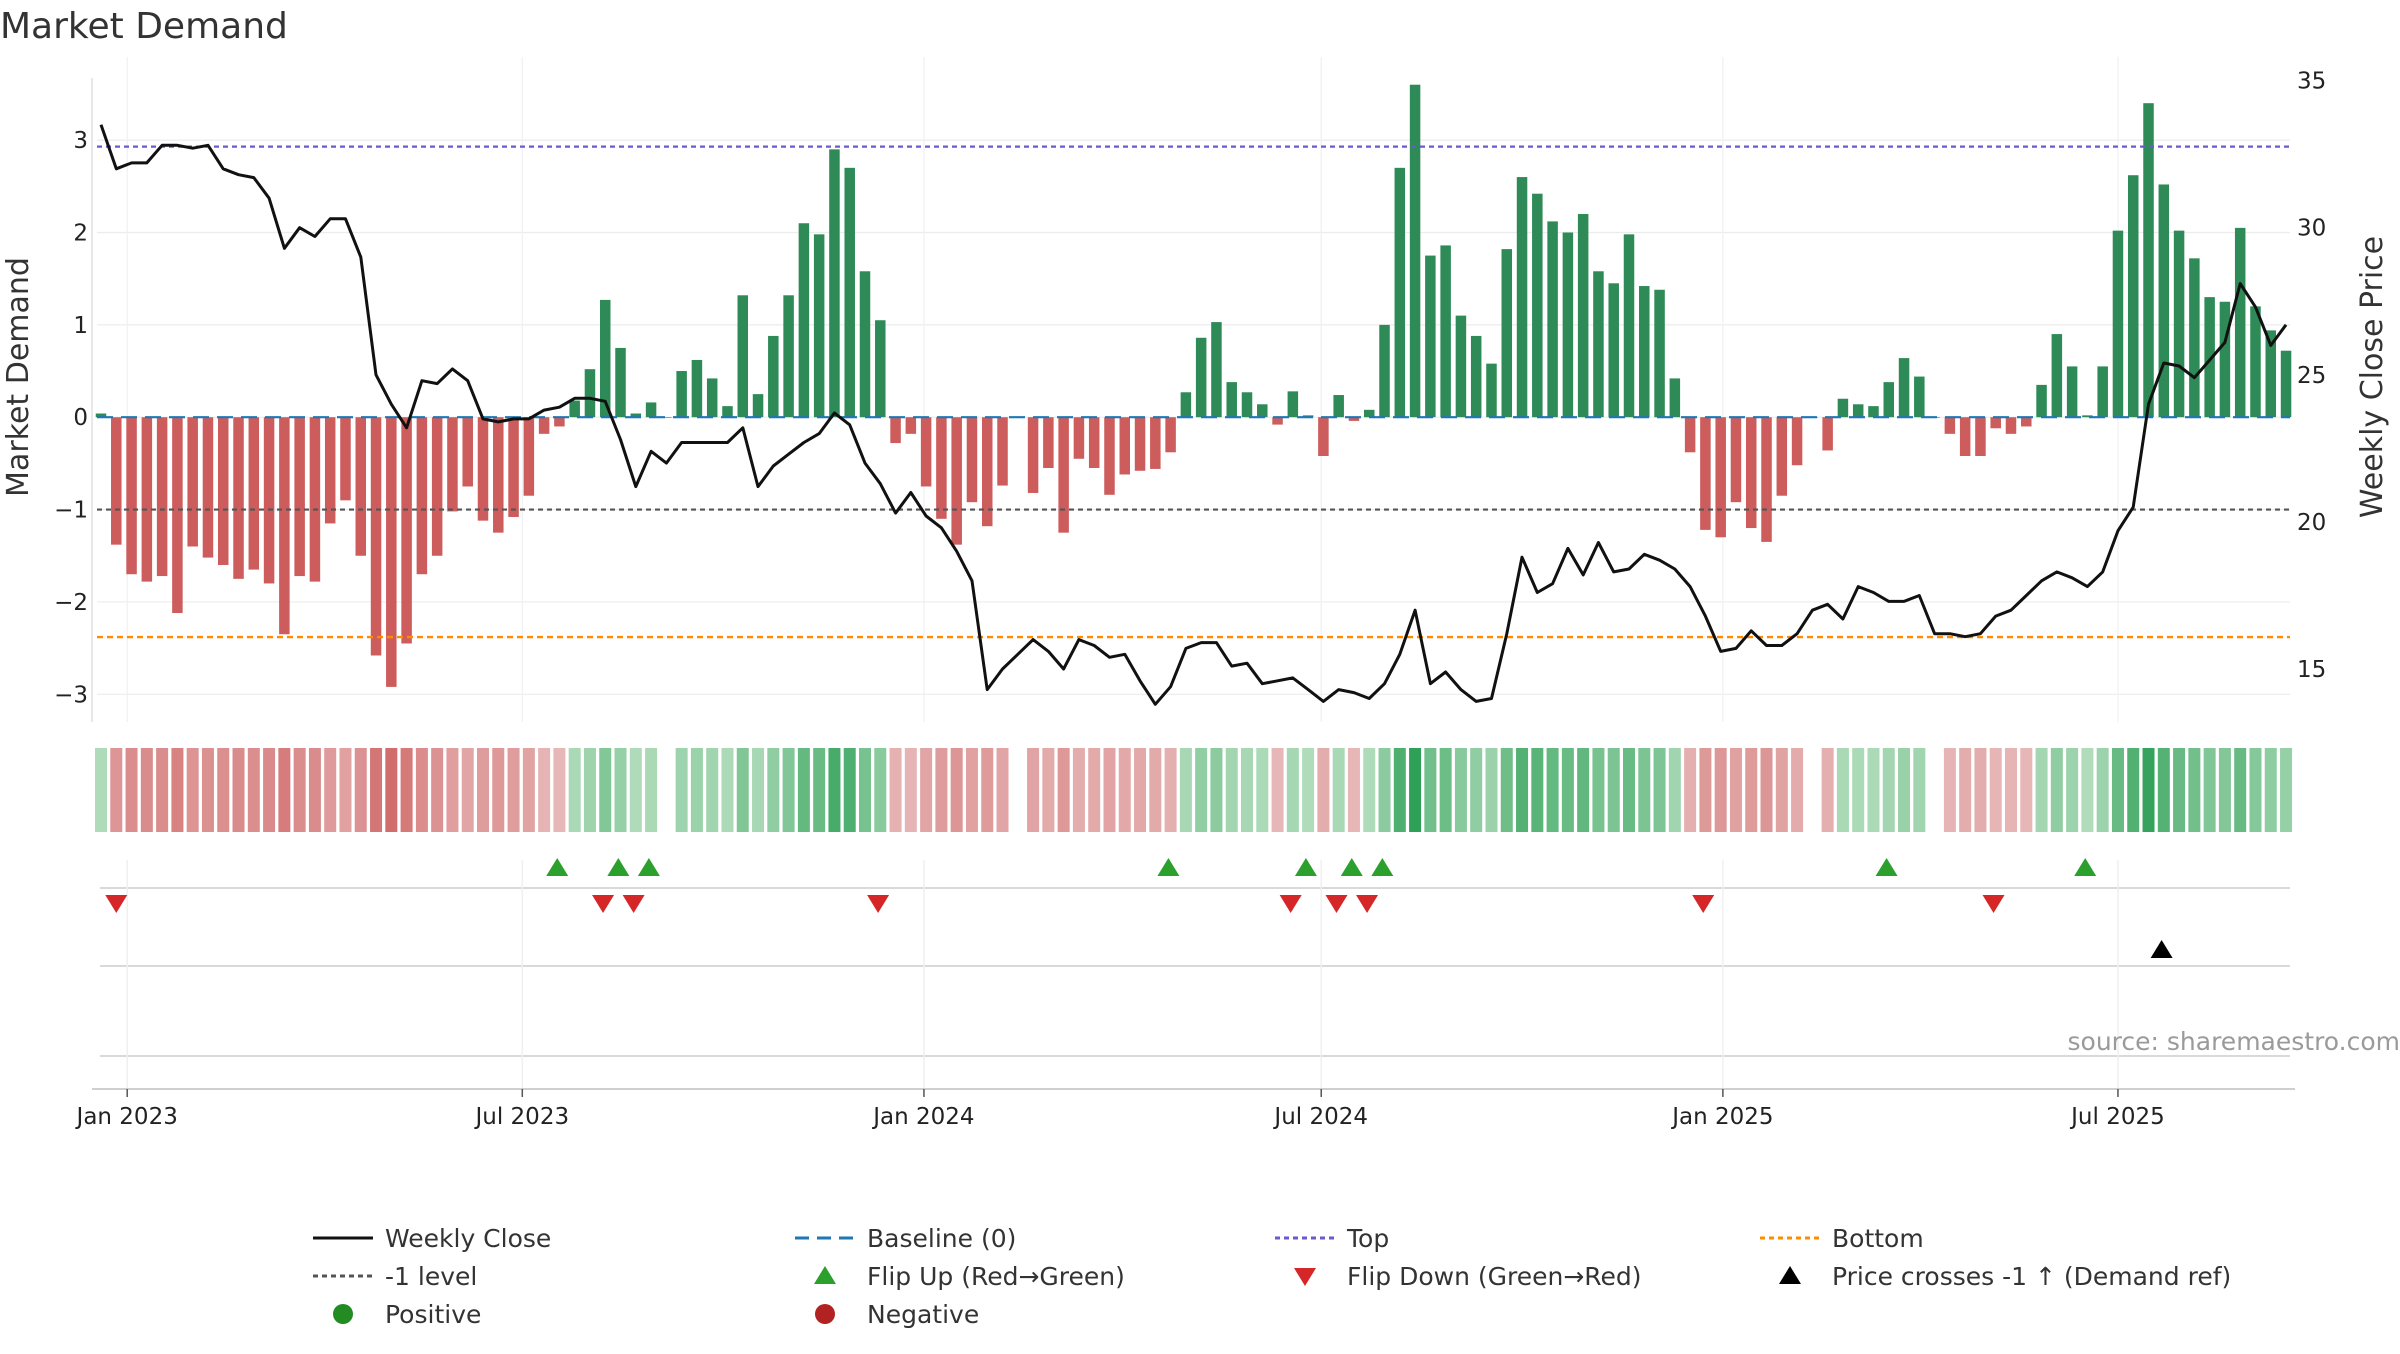 The image size is (2400, 1354). Describe the element at coordinates (923, 1314) in the screenshot. I see `legend-label: Negative` at that location.